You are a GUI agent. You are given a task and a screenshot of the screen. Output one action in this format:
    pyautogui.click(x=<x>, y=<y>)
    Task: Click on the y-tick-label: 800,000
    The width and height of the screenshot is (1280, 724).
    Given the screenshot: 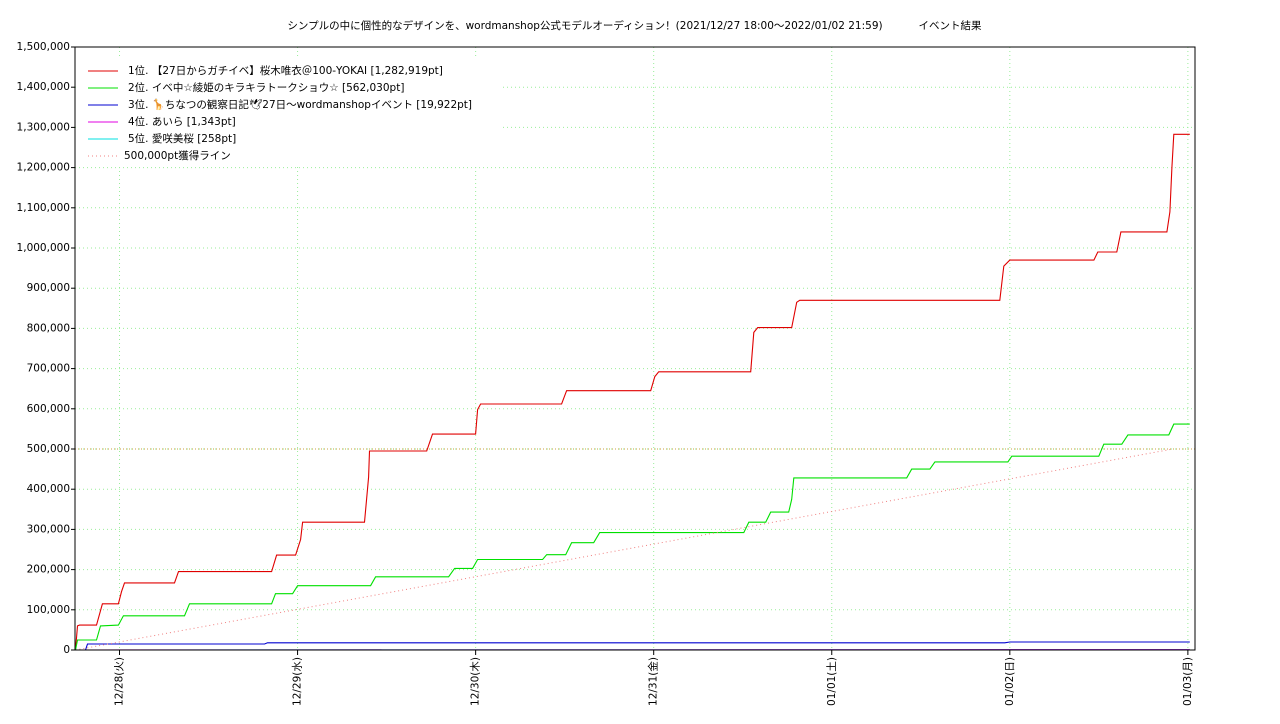 What is the action you would take?
    pyautogui.click(x=48, y=328)
    